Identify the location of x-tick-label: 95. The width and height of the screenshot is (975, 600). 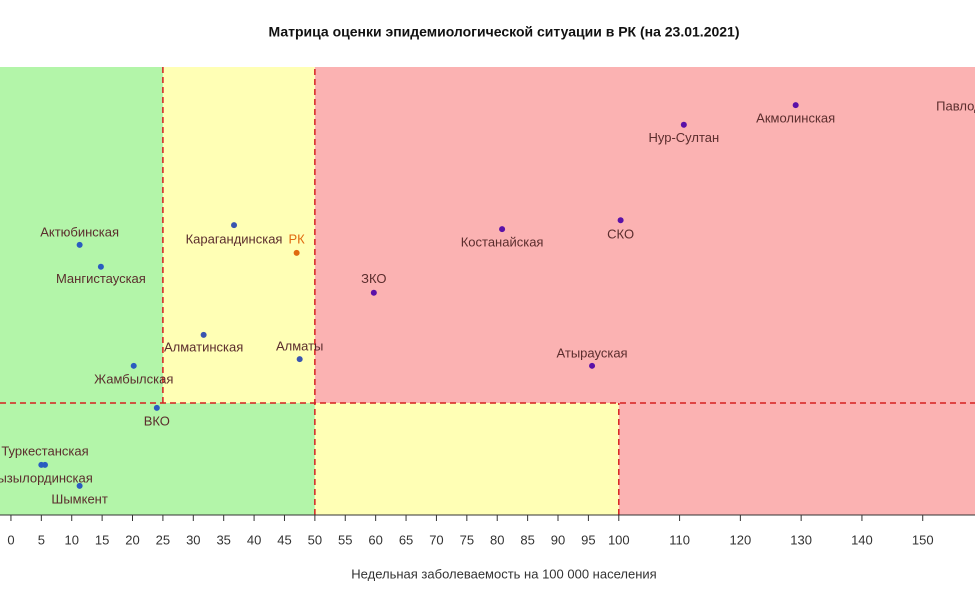
(588, 539).